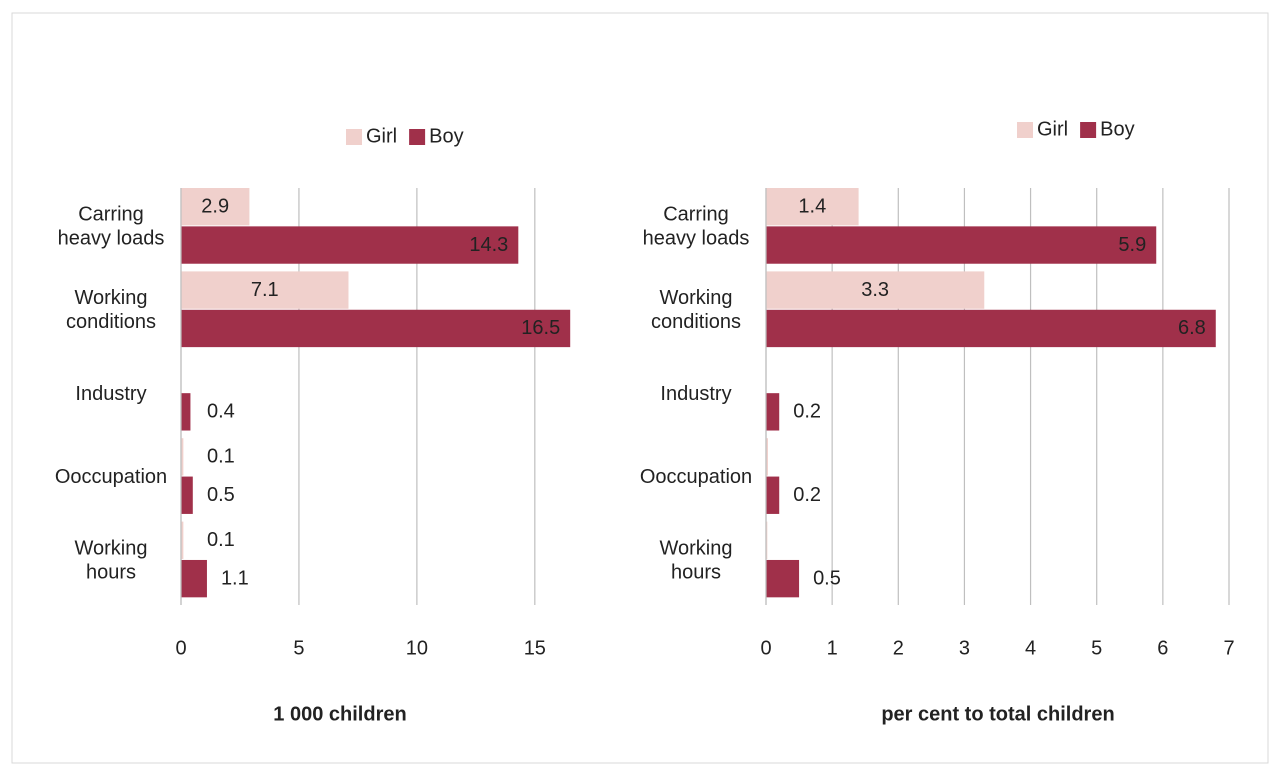 The height and width of the screenshot is (776, 1281). Describe the element at coordinates (1132, 245) in the screenshot. I see `data-label: 5.9` at that location.